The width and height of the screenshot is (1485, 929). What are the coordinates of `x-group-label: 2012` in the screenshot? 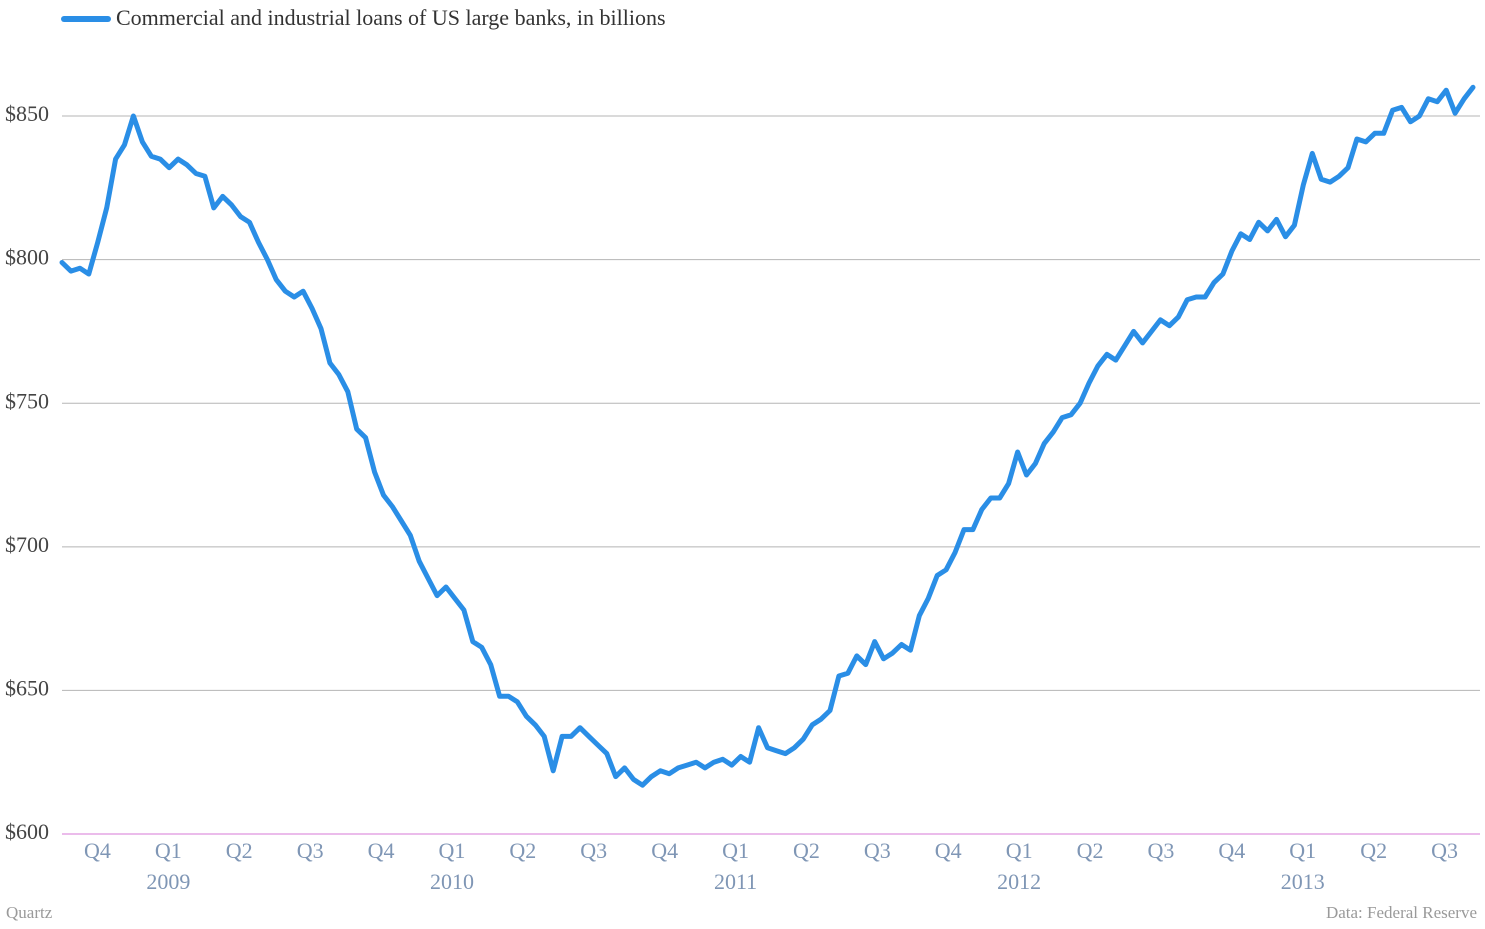 It's located at (1019, 881).